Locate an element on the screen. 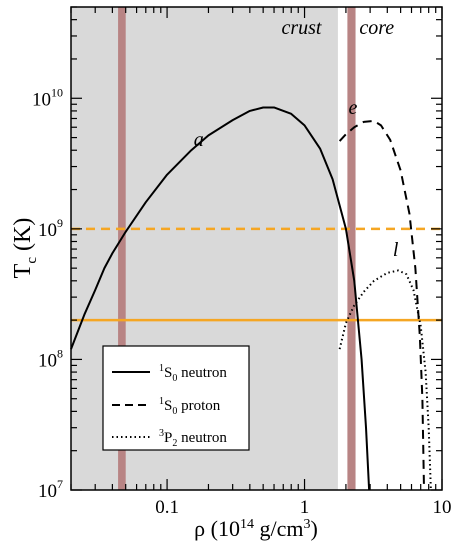 Image resolution: width=457 pixels, height=545 pixels. legend-entry-3P2-neutron: 3P2 neutron is located at coordinates (193, 438).